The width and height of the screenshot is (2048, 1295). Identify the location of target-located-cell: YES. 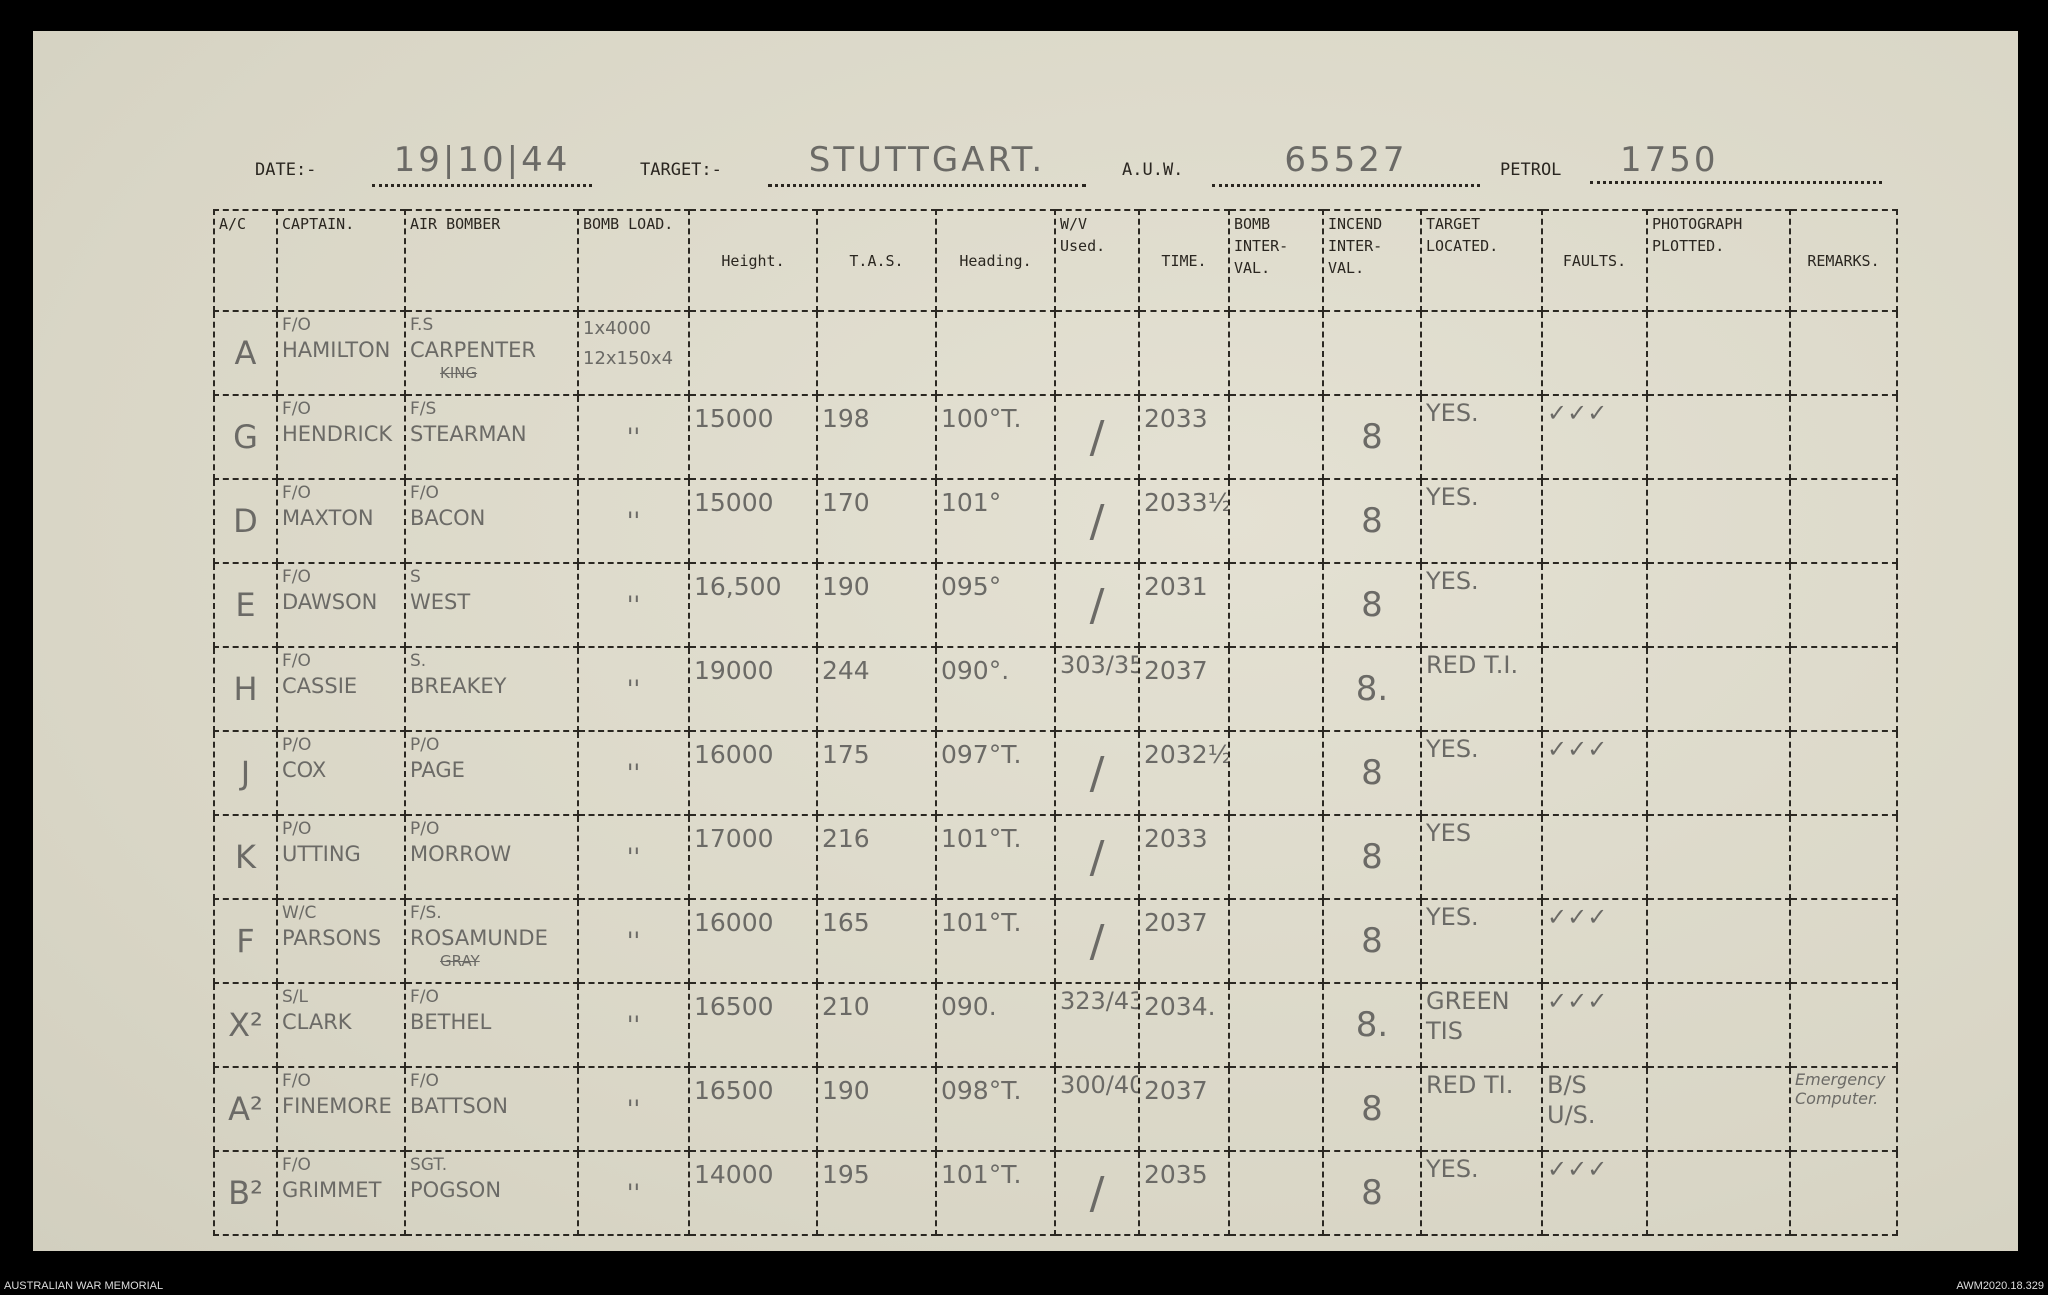
(1481, 857).